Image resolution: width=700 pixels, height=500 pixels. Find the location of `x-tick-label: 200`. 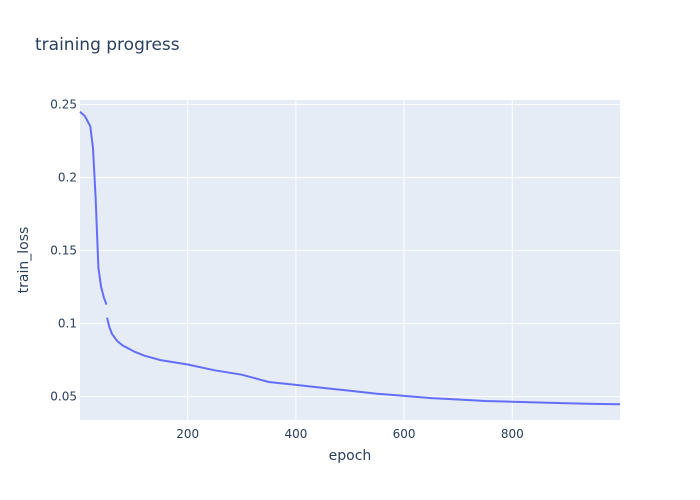

x-tick-label: 200 is located at coordinates (187, 434).